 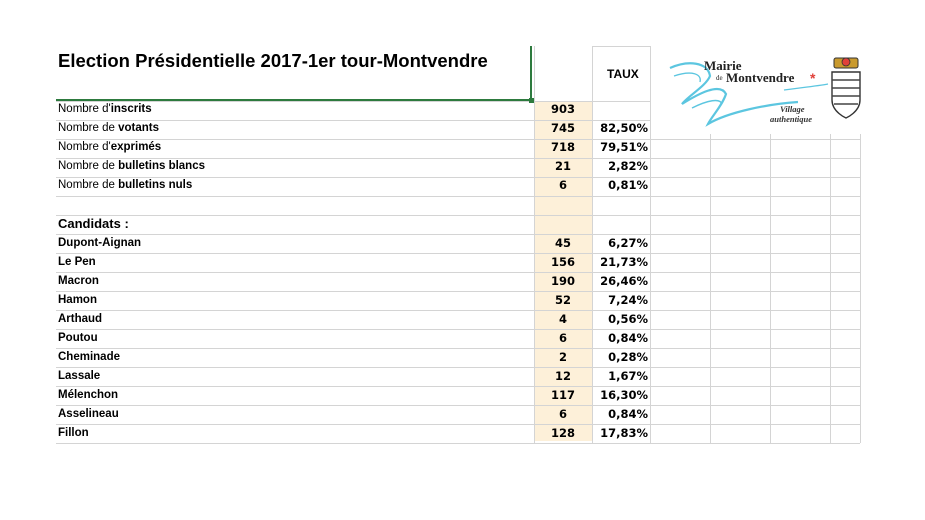 What do you see at coordinates (628, 243) in the screenshot?
I see `candidate-pct: 6,27%` at bounding box center [628, 243].